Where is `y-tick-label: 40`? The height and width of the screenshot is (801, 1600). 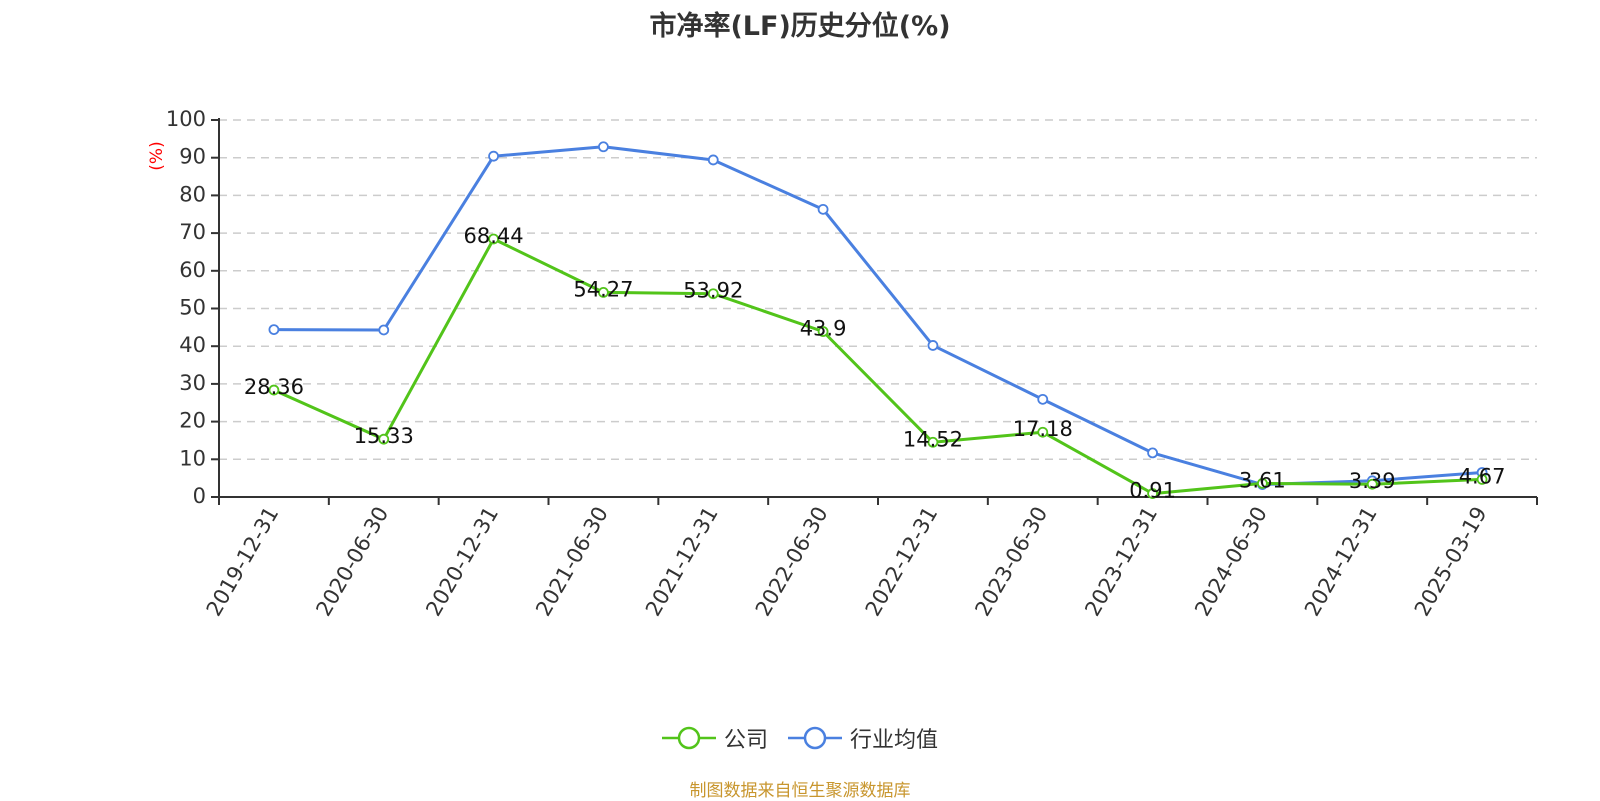 y-tick-label: 40 is located at coordinates (192, 345).